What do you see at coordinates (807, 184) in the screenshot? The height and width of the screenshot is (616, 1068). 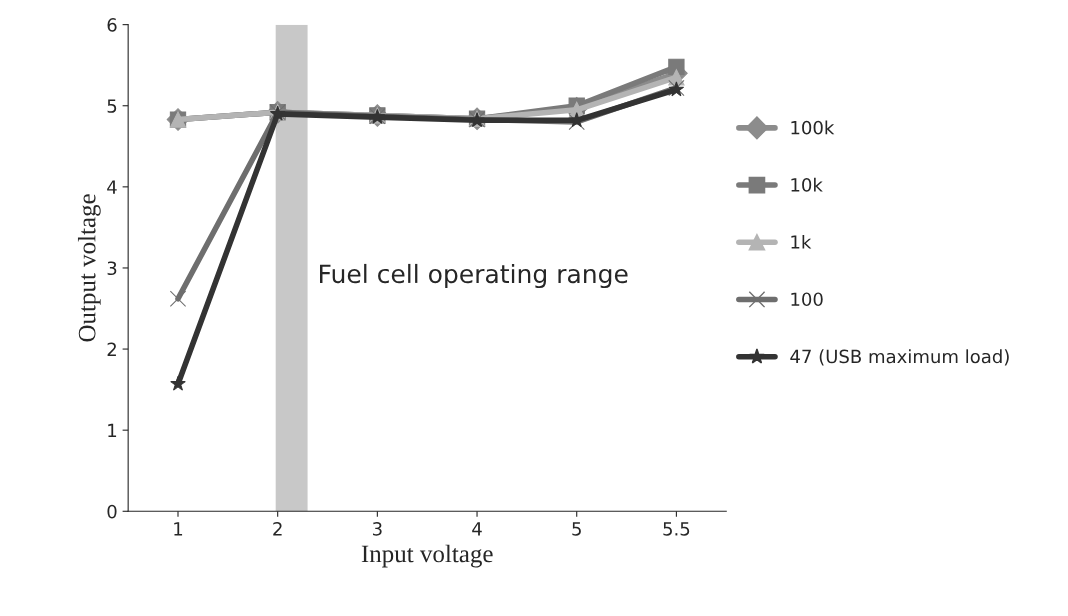 I see `legend-label: 10k` at bounding box center [807, 184].